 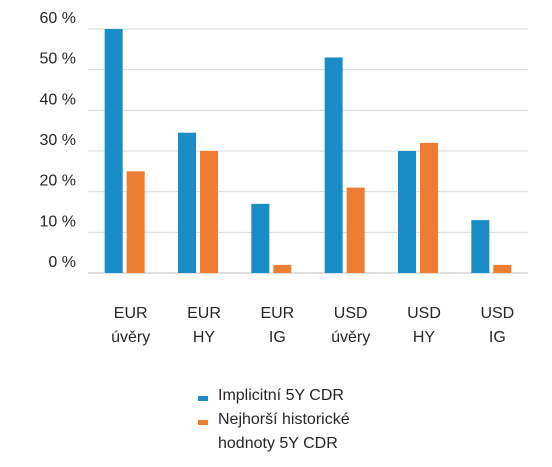 What do you see at coordinates (58, 59) in the screenshot?
I see `y-tick-label: 50 %` at bounding box center [58, 59].